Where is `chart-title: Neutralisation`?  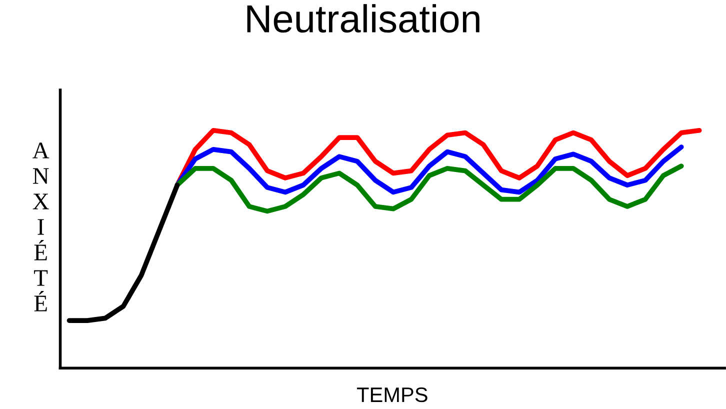 chart-title: Neutralisation is located at coordinates (363, 18).